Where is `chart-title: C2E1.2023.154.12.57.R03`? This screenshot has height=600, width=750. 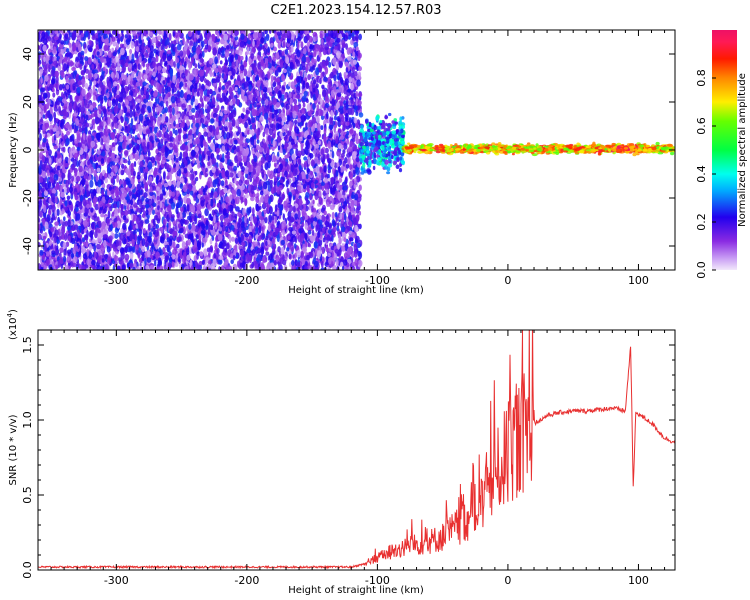 chart-title: C2E1.2023.154.12.57.R03 is located at coordinates (355, 10).